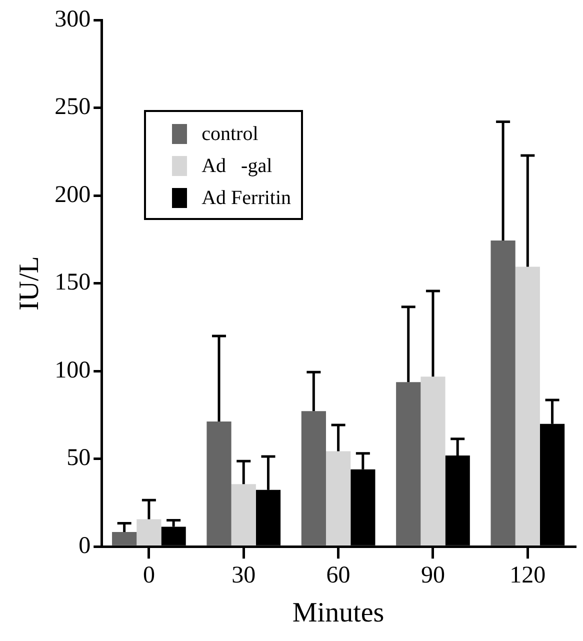 Image resolution: width=583 pixels, height=641 pixels. I want to click on x-tick-label: 60, so click(338, 575).